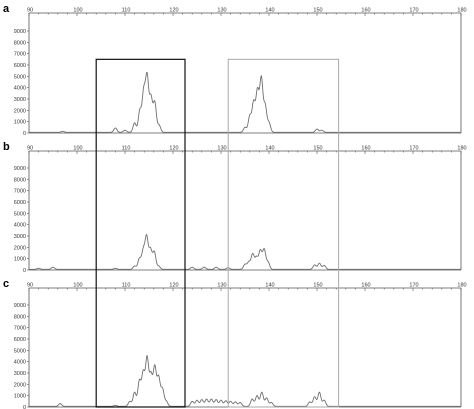  Describe the element at coordinates (6, 9) in the screenshot. I see `panel-letter: a` at that location.